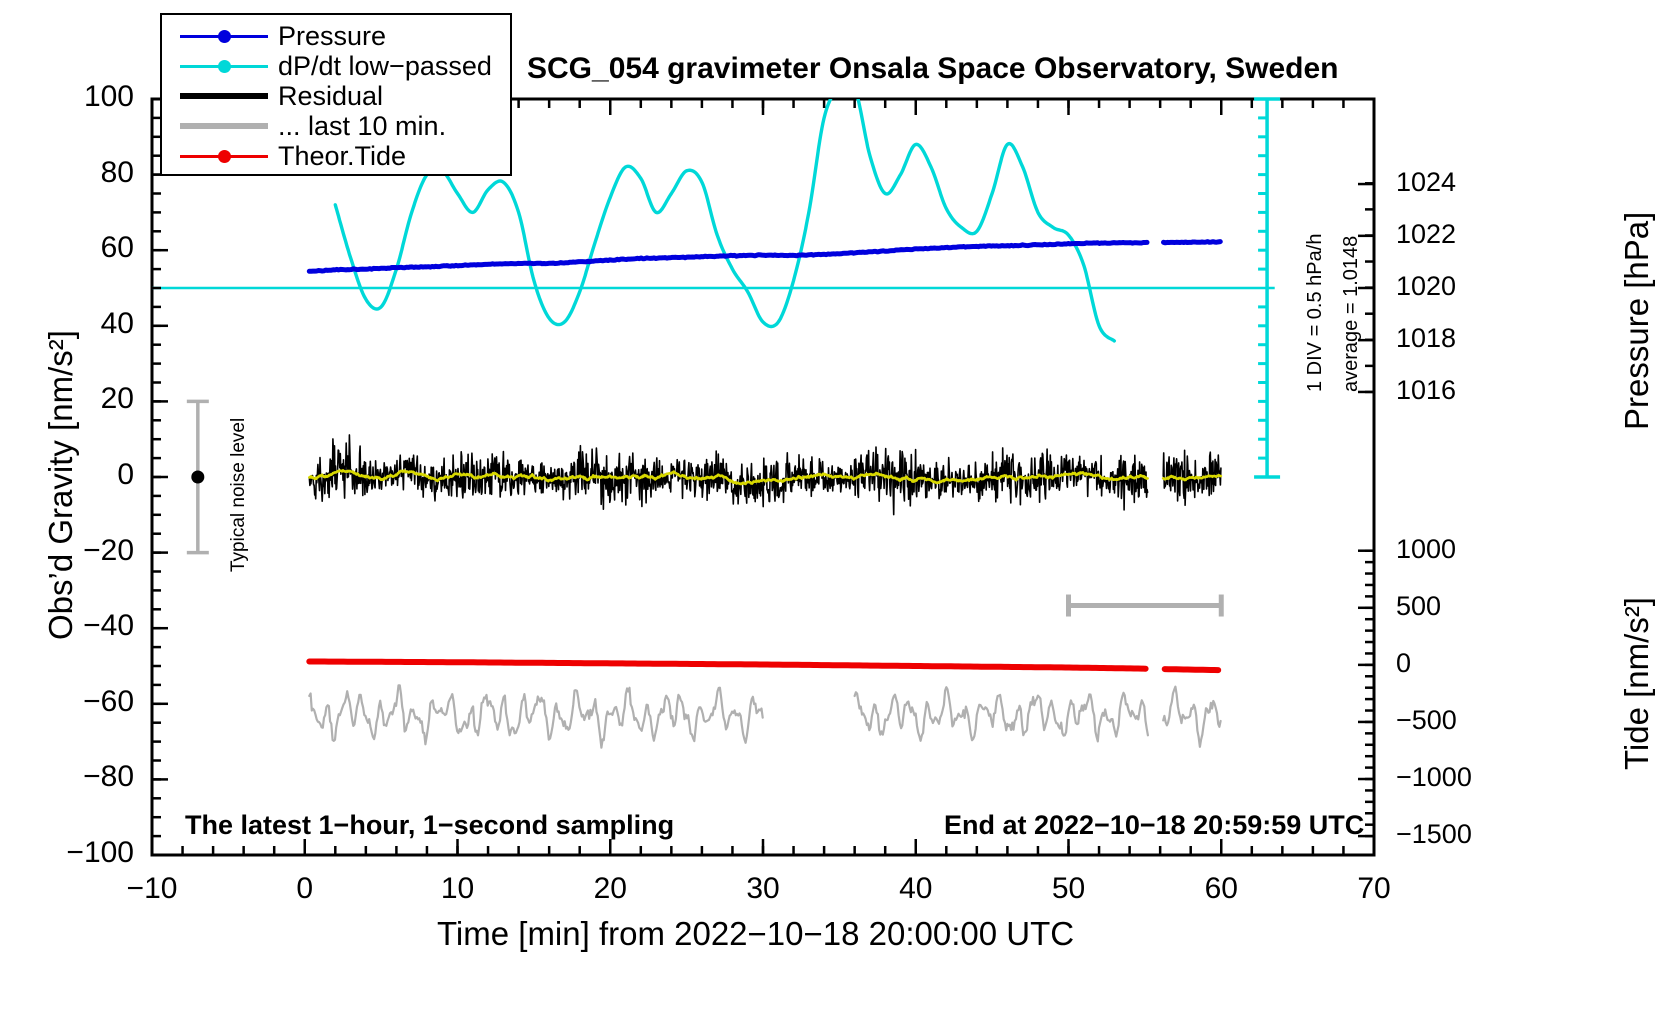 This screenshot has height=1020, width=1660. I want to click on x-axis-title: Time [min] from 2022−10−18 20:00:00 UTC, so click(756, 933).